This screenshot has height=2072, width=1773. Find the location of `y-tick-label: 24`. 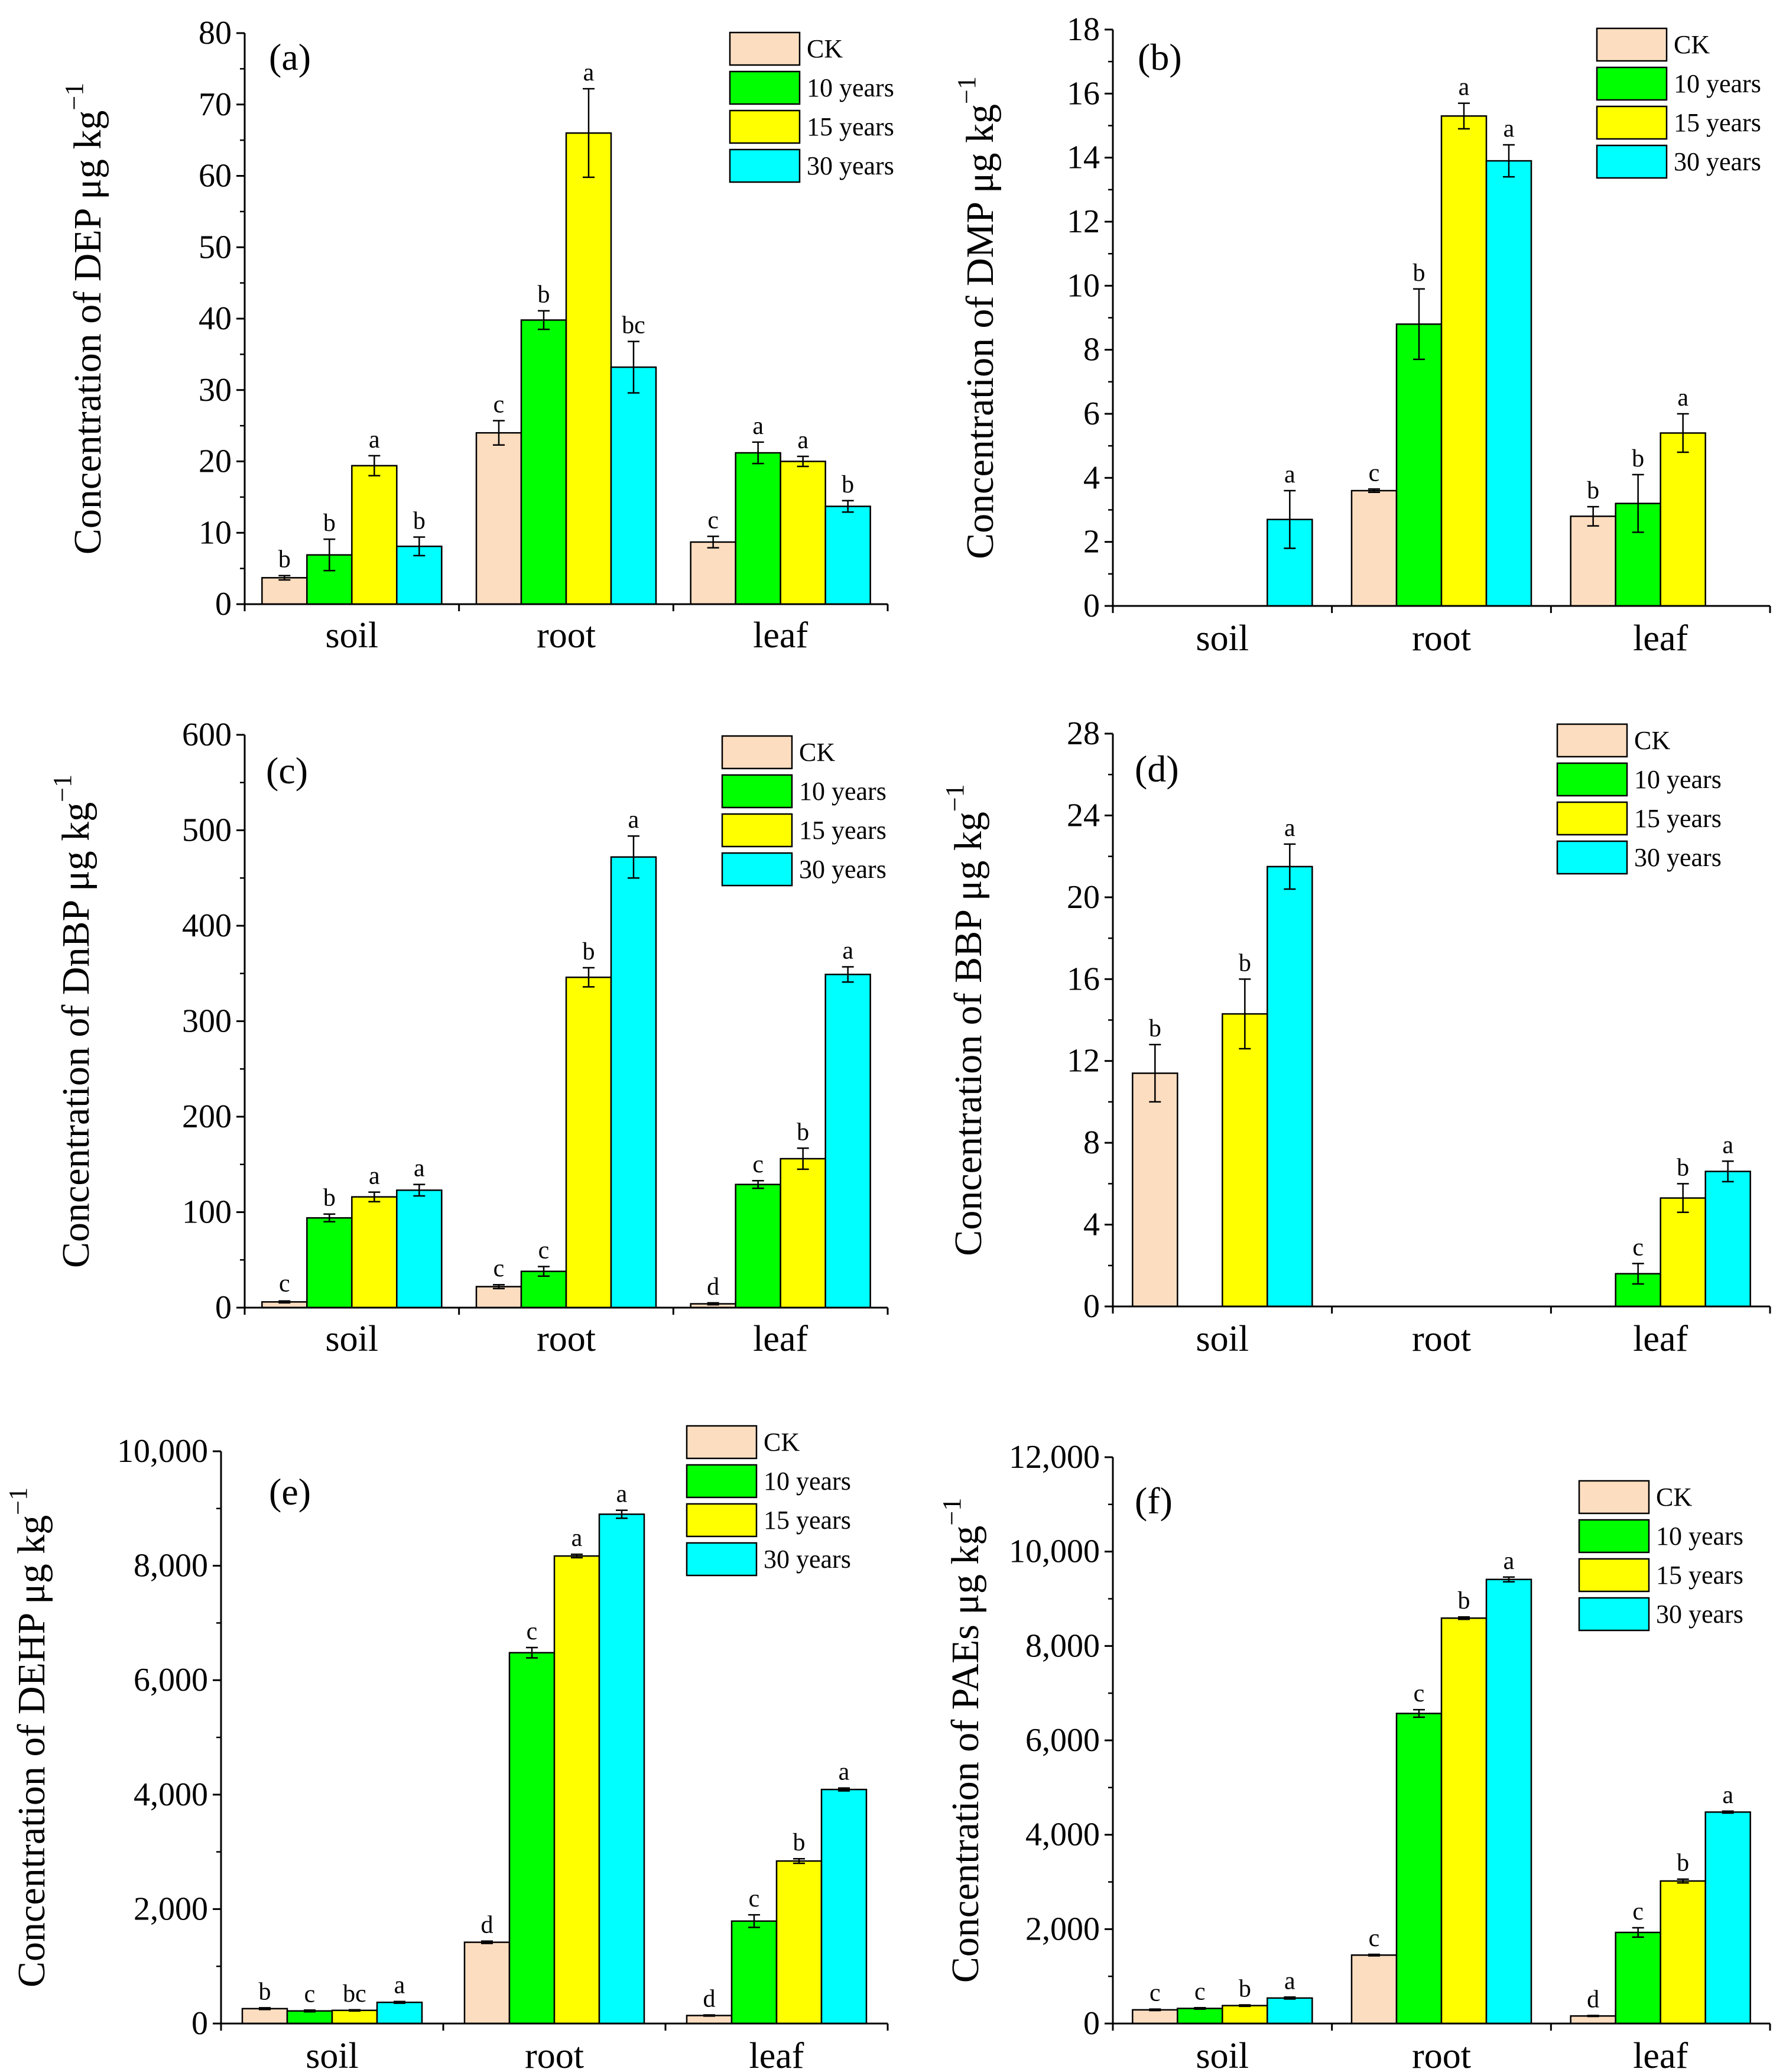

y-tick-label: 24 is located at coordinates (1083, 815).